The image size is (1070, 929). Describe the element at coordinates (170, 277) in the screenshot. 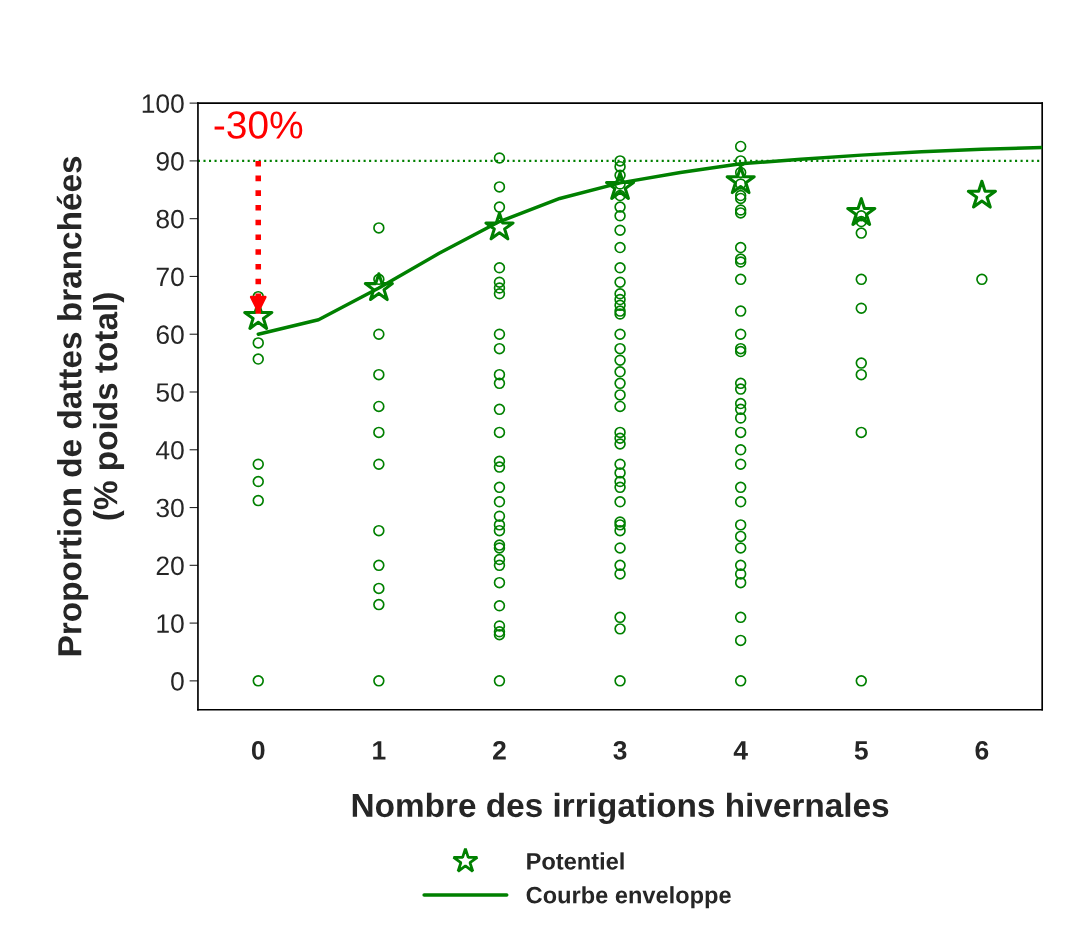

I see `y-tick-label: 70` at that location.